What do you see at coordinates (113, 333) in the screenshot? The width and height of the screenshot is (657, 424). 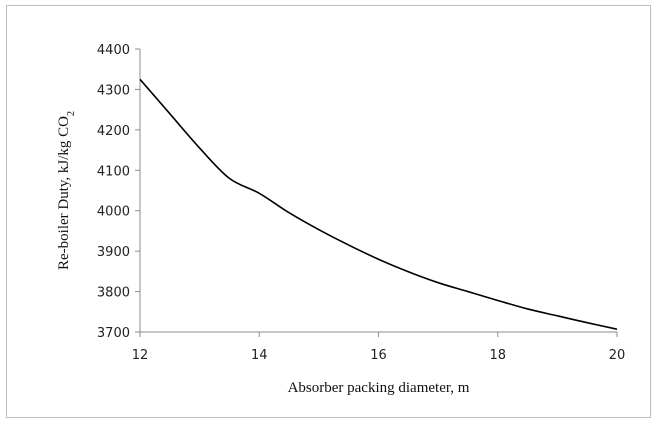 I see `y-tick-label: 3700` at bounding box center [113, 333].